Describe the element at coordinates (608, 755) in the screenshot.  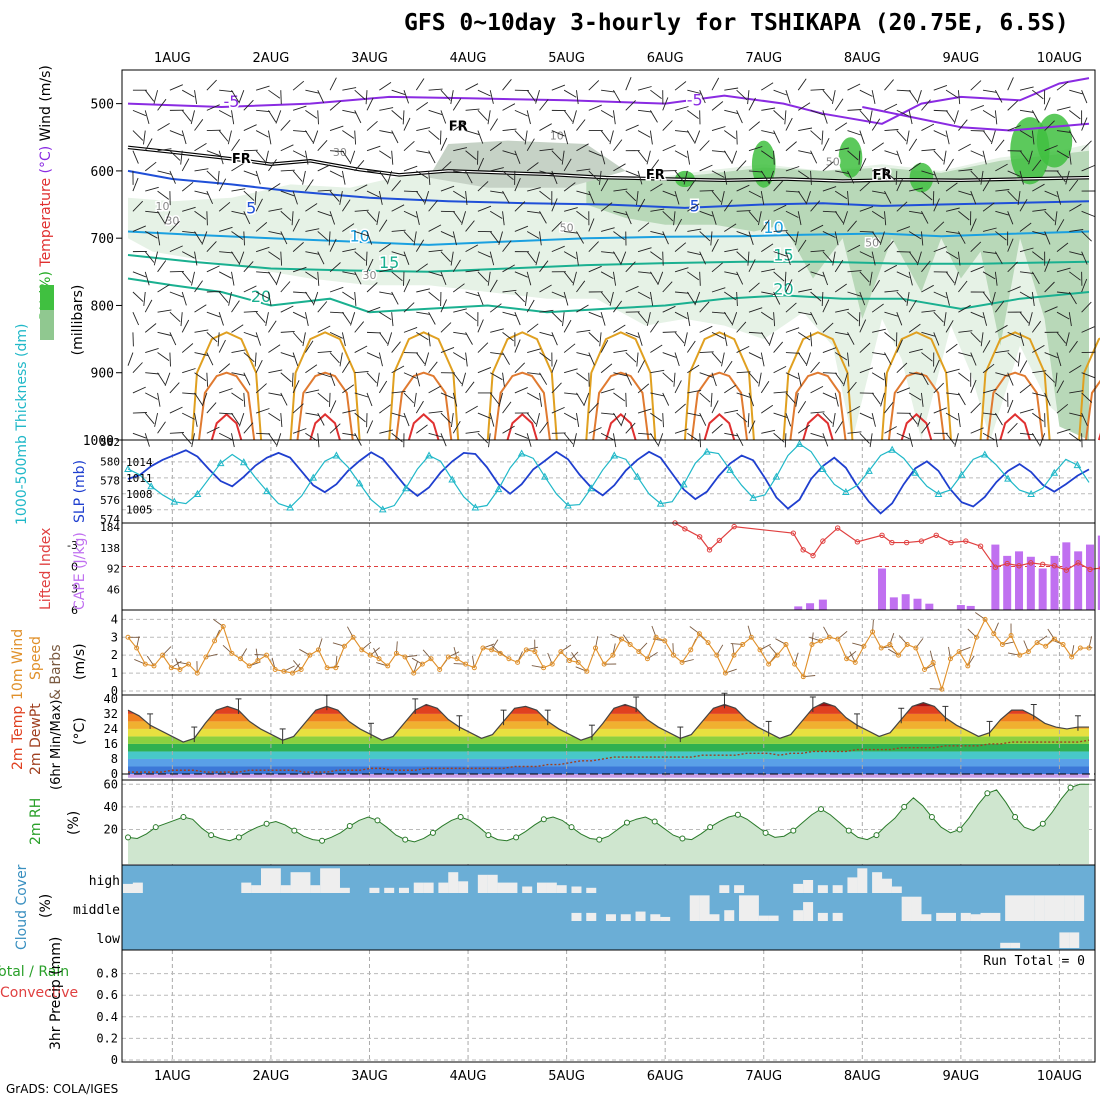
I see `temp-band` at that location.